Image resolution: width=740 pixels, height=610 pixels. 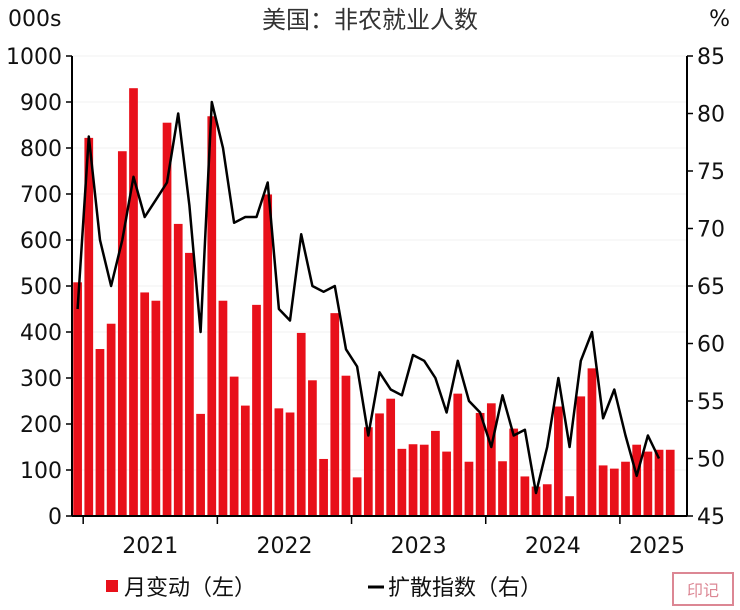 What do you see at coordinates (711, 230) in the screenshot?
I see `right-tick-label: 70` at bounding box center [711, 230].